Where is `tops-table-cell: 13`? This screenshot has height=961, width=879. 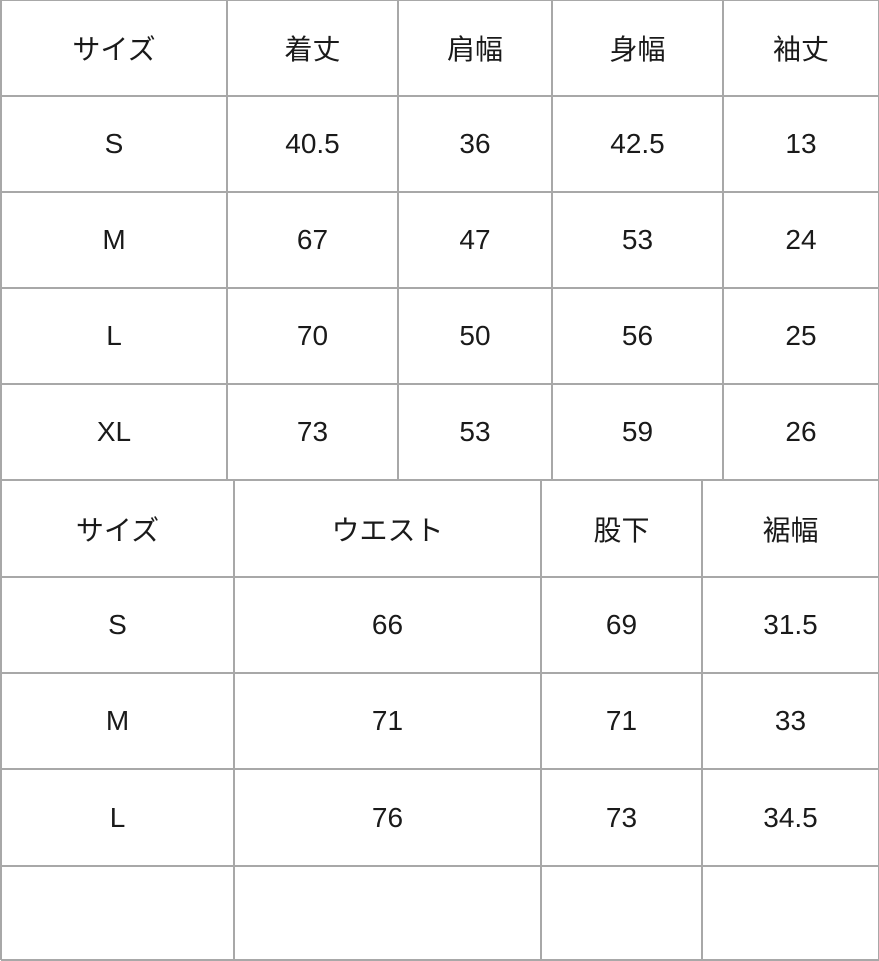 tops-table-cell: 13 is located at coordinates (801, 143).